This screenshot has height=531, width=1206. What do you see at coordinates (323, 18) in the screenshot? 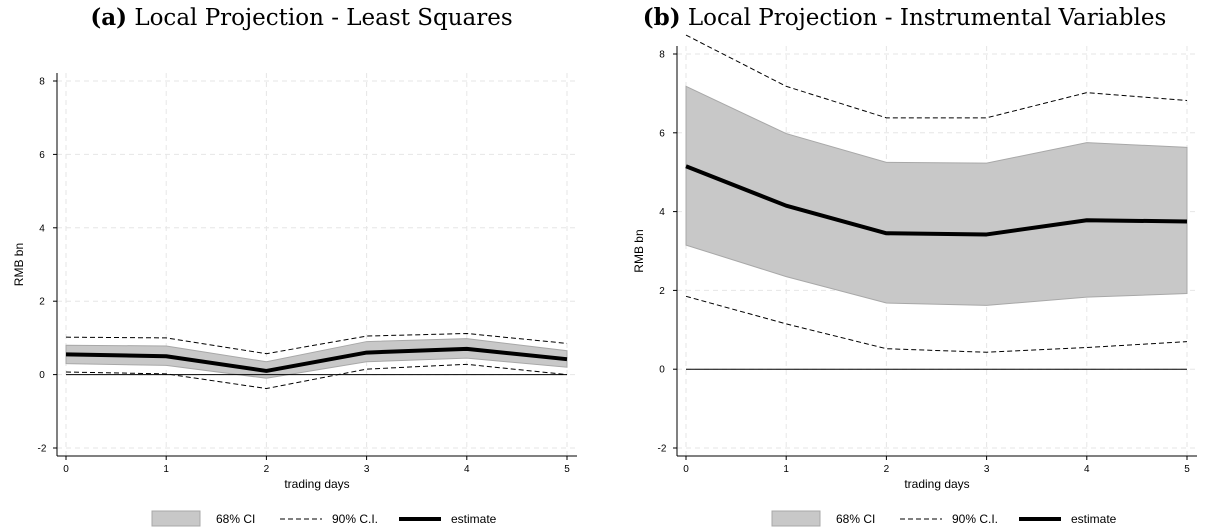
I see `panel-a-title-text: Local Projection - Least Squares` at bounding box center [323, 18].